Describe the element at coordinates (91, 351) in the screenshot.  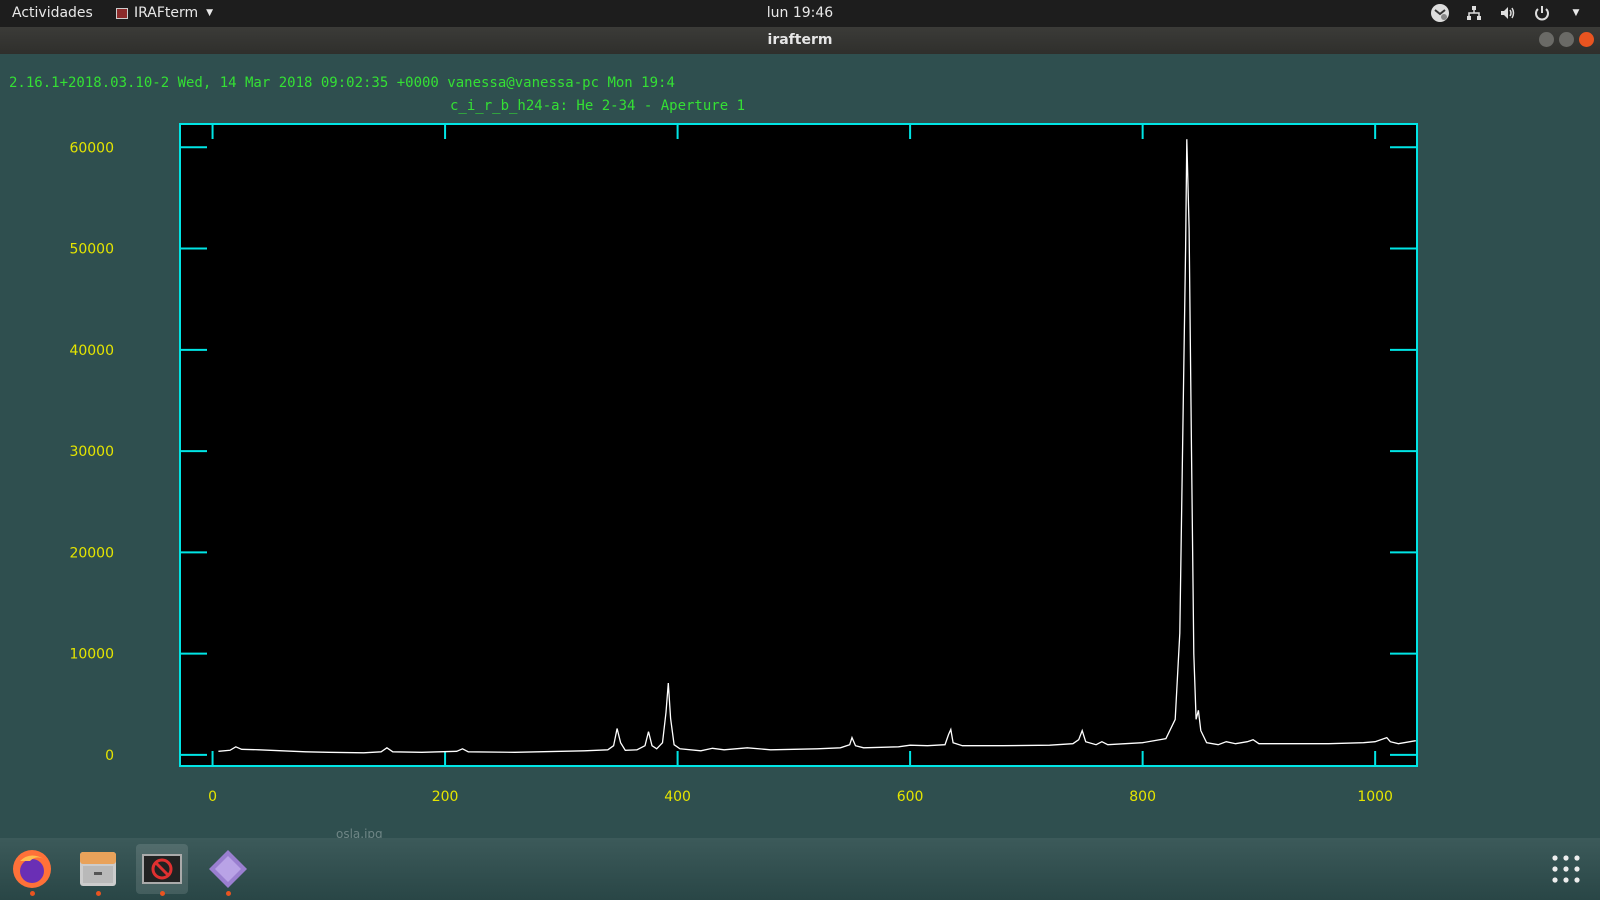
I see `y-tick-label: 40000` at that location.